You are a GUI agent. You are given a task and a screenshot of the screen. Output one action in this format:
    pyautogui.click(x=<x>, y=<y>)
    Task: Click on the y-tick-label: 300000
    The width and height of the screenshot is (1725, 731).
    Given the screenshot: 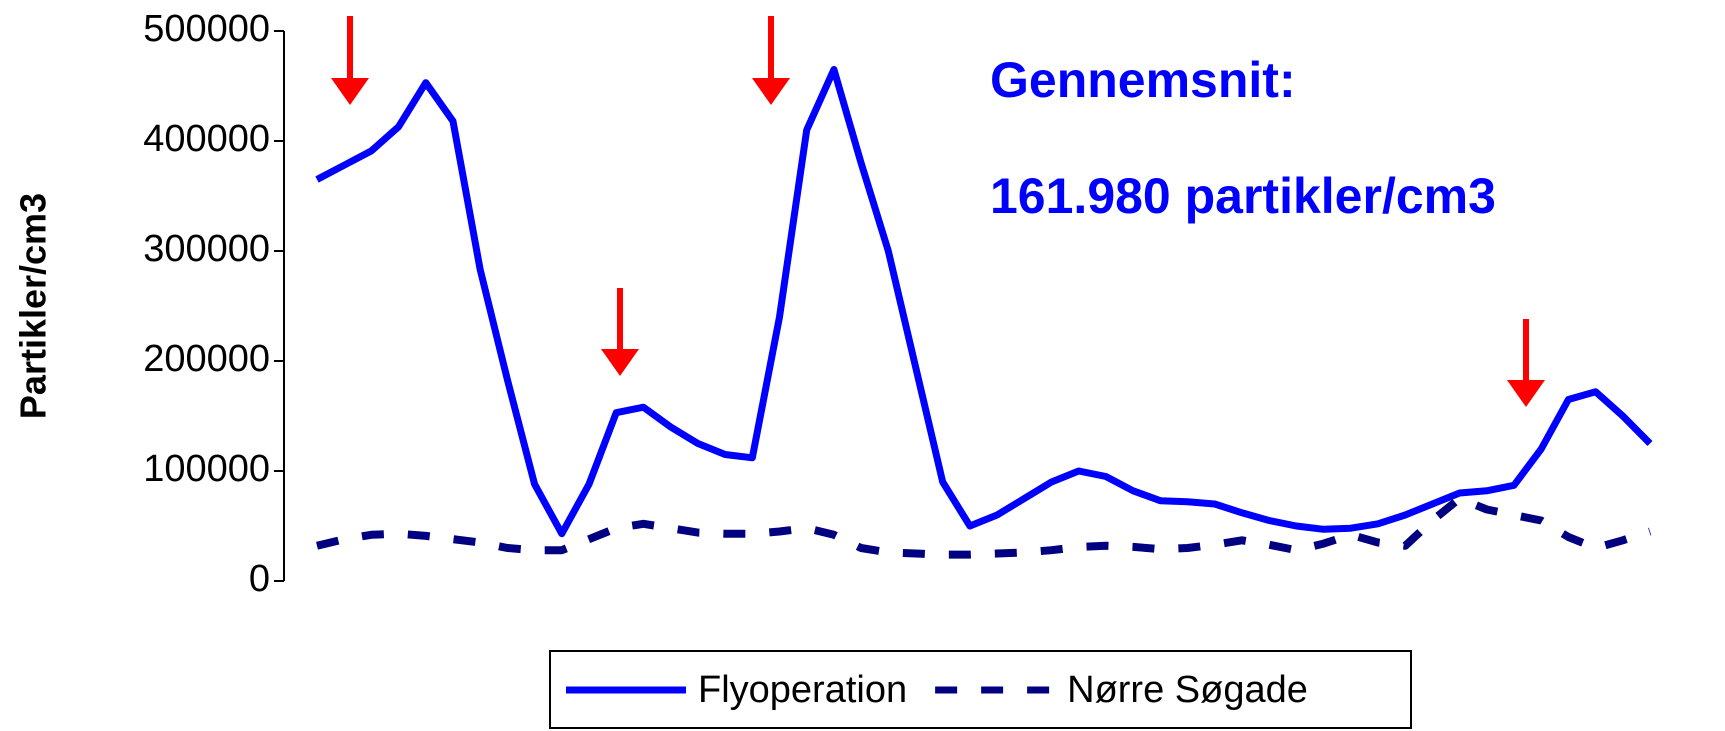 What is the action you would take?
    pyautogui.click(x=206, y=249)
    